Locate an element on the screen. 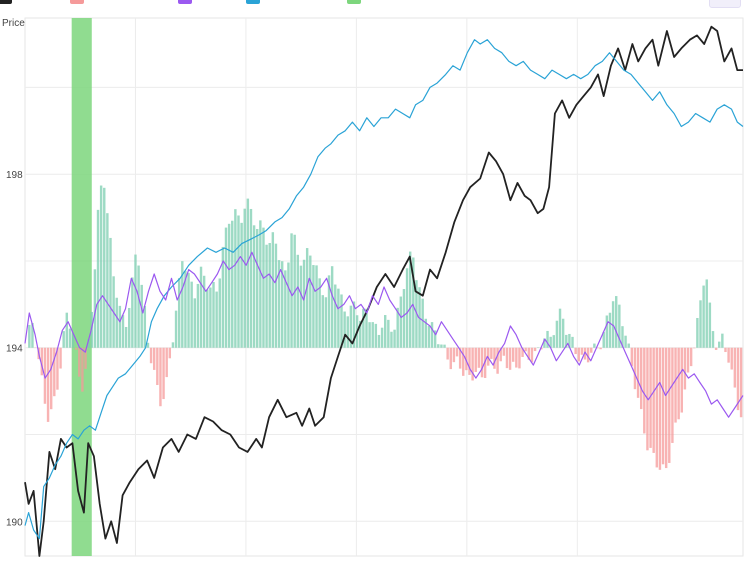 Image resolution: width=750 pixels, height=563 pixels. legend-chip-green is located at coordinates (354, 2).